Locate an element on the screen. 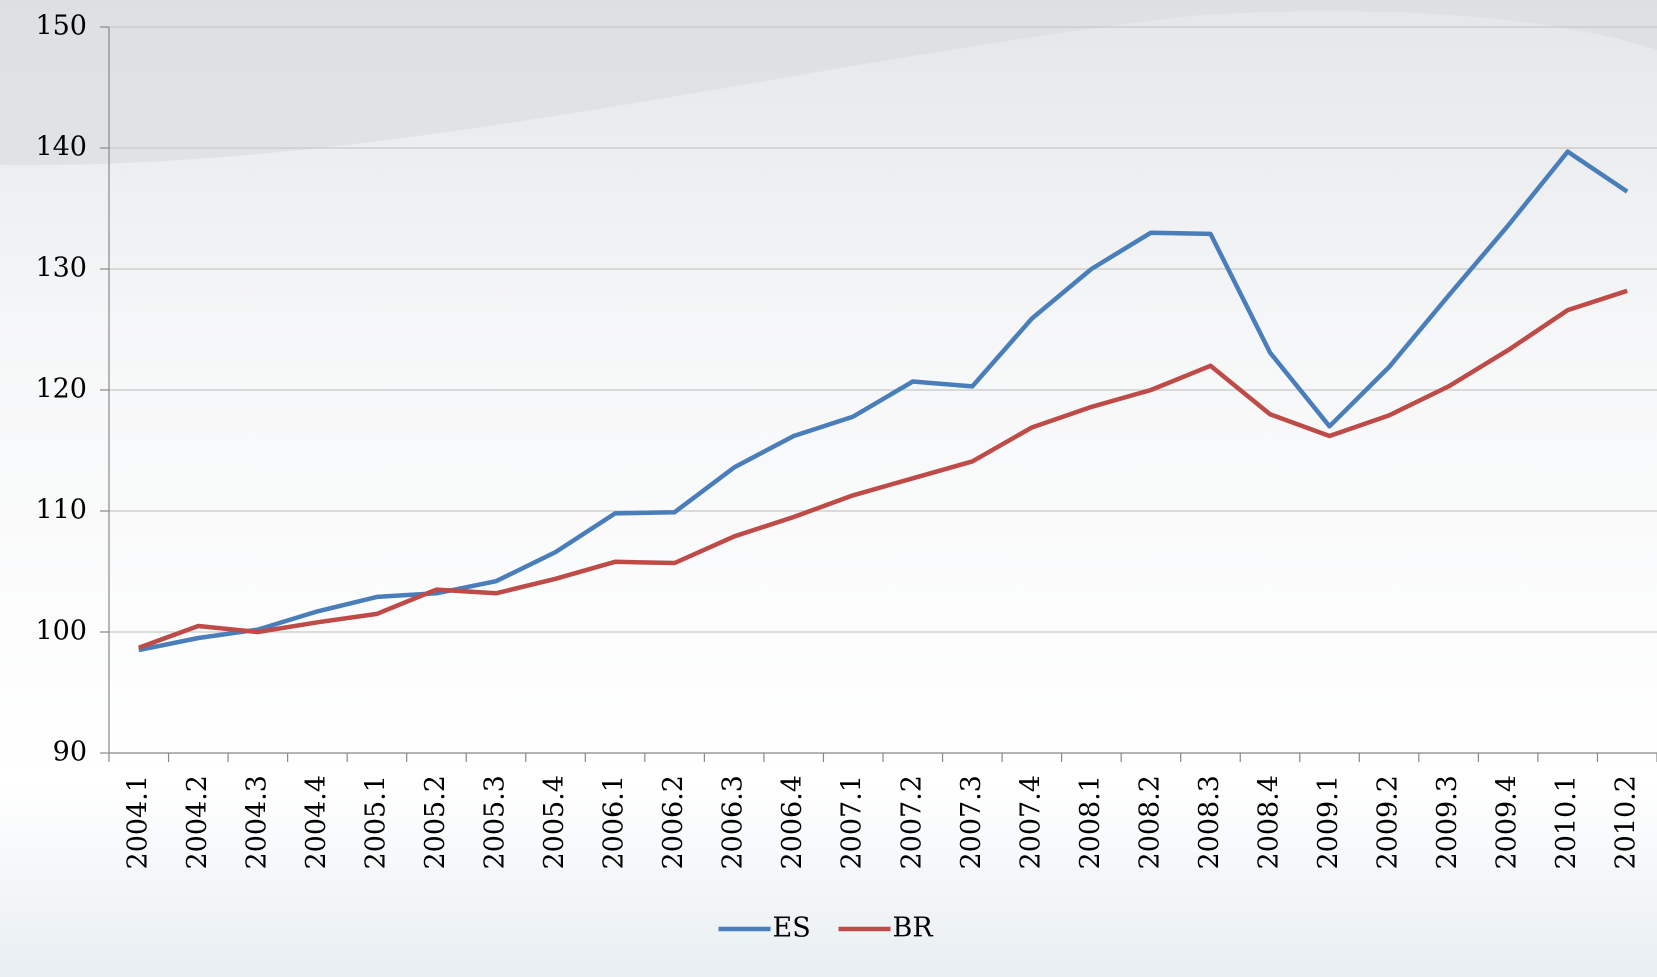  y-tick-label: 150 is located at coordinates (61, 26).